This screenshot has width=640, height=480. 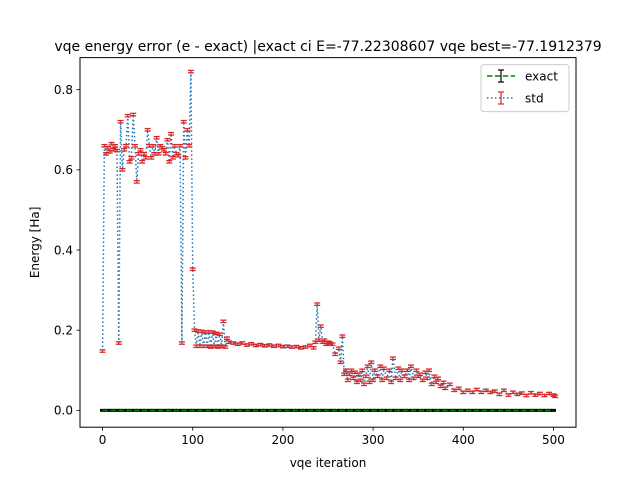 What do you see at coordinates (67, 250) in the screenshot?
I see `y-axis-ticks: 0.0 0.2 0.4 0.6 0.8` at bounding box center [67, 250].